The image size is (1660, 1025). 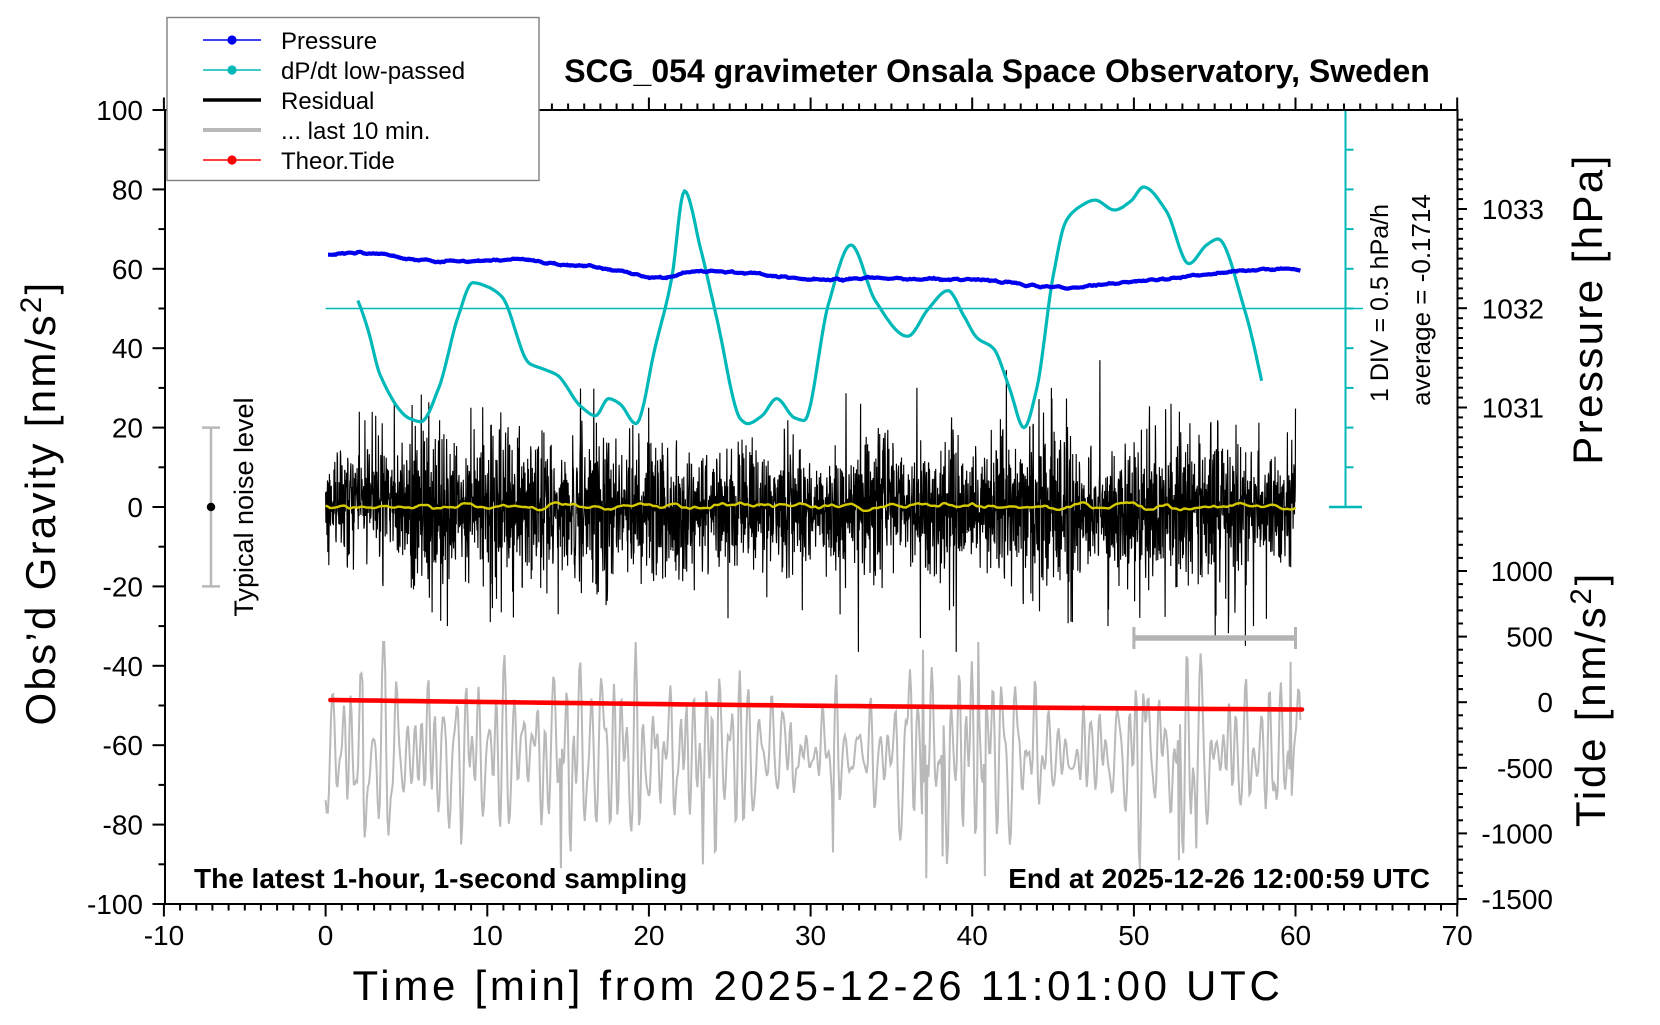 I want to click on svg-text: Pressure, so click(x=329, y=41).